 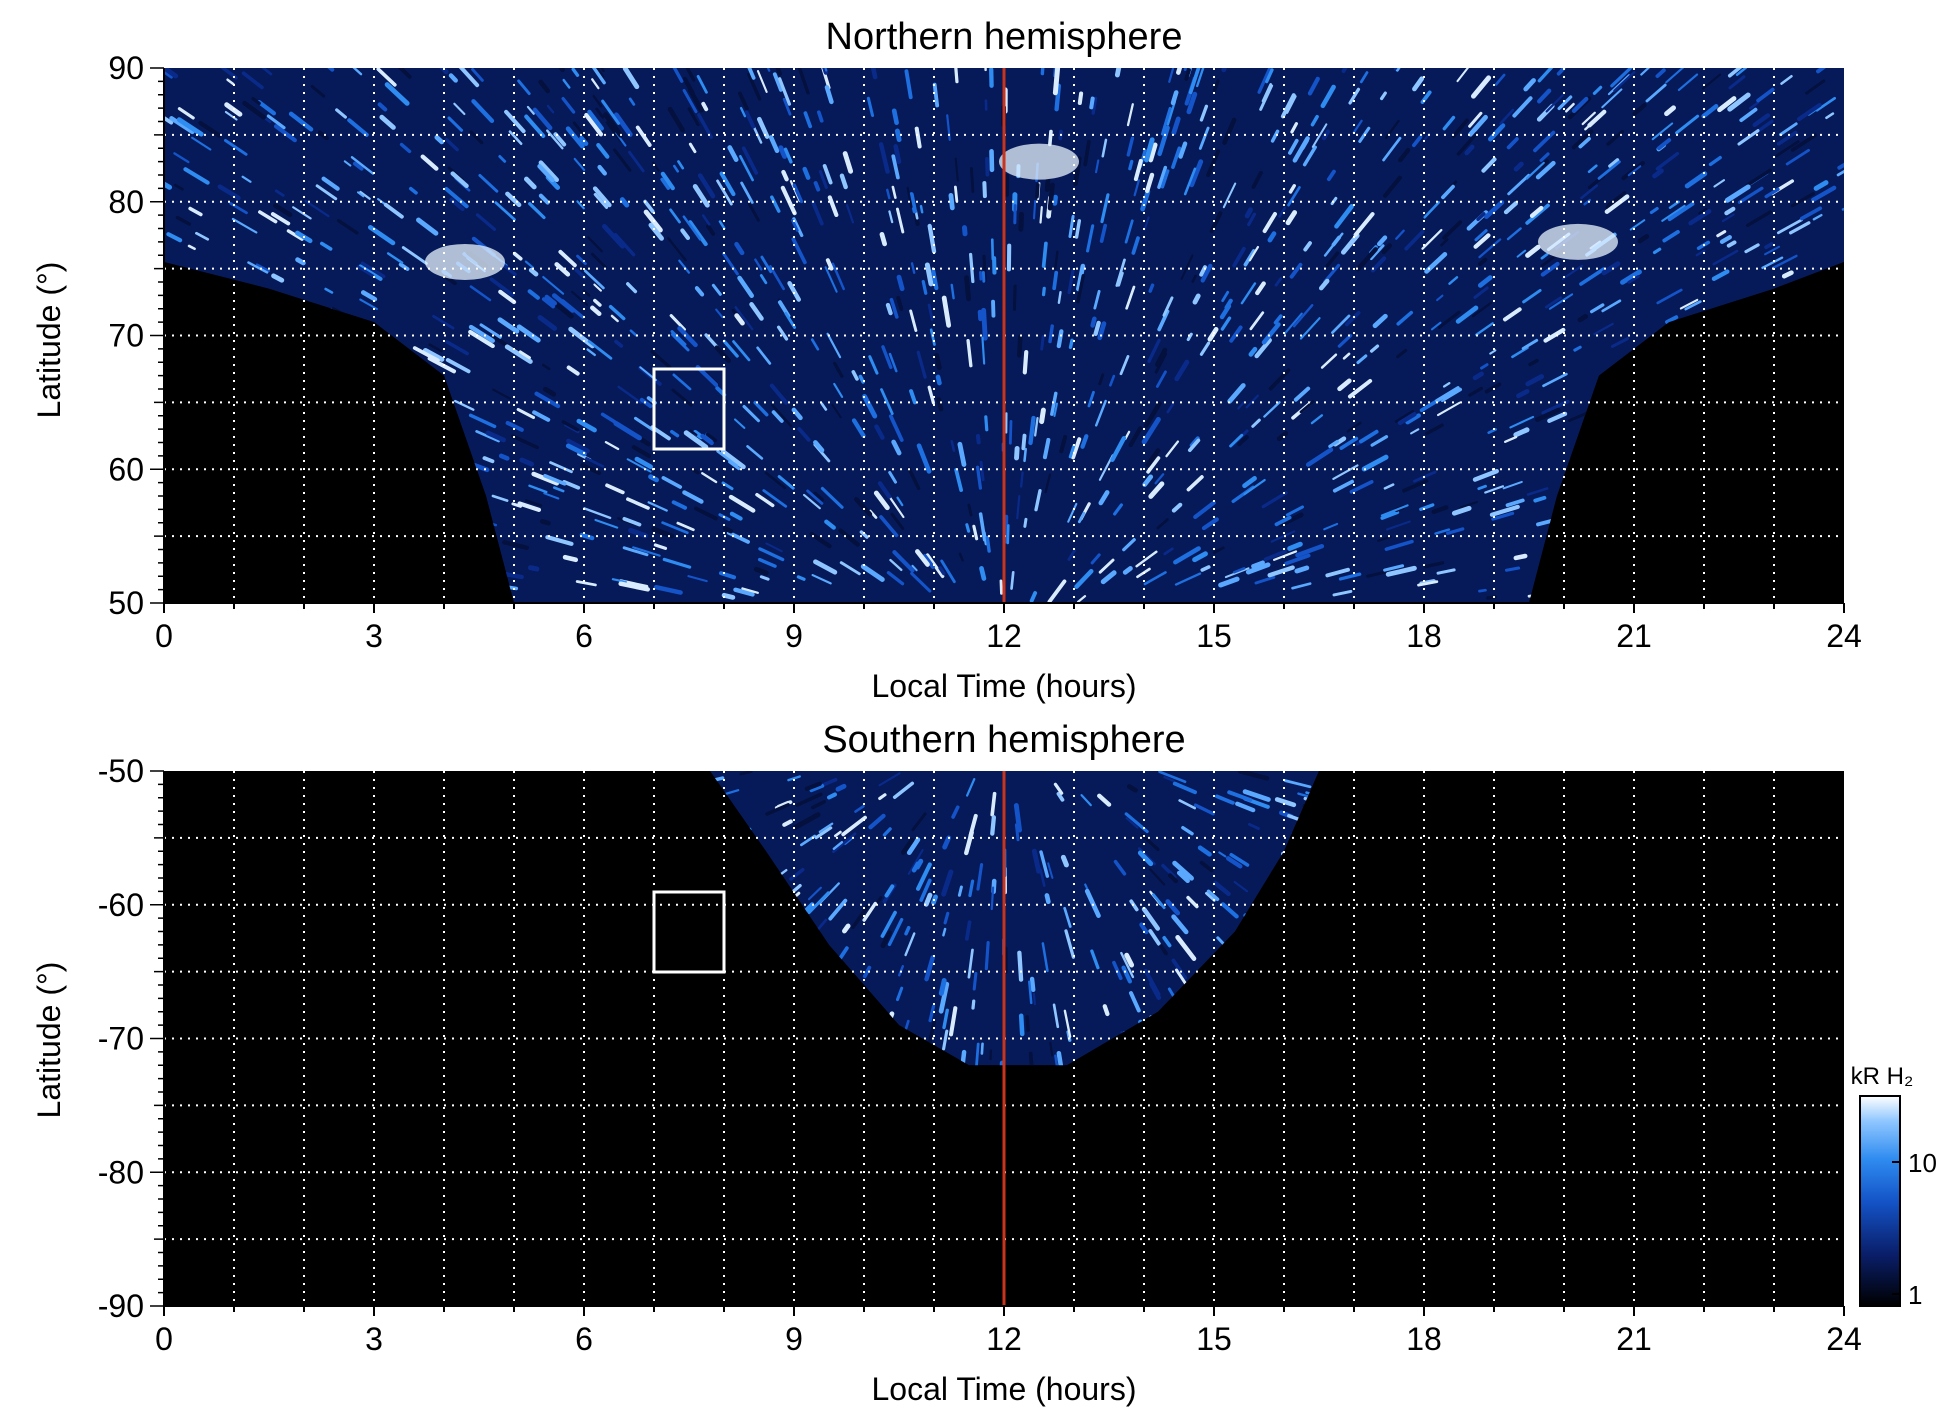 I want to click on southern-ylabel: Latitude (°), so click(x=49, y=1040).